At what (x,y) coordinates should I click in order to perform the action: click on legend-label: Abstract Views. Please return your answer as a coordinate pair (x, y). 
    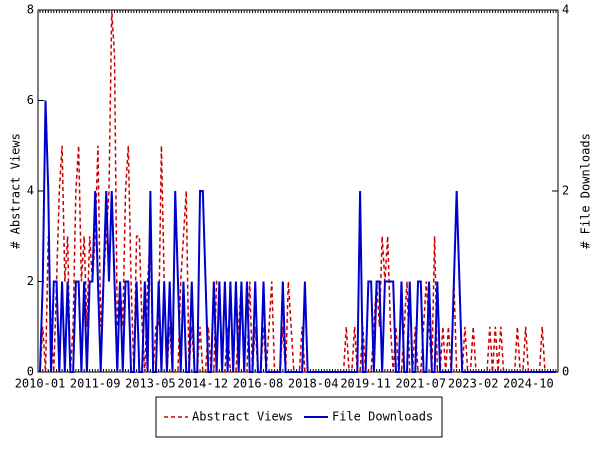
    Looking at the image, I should click on (242, 417).